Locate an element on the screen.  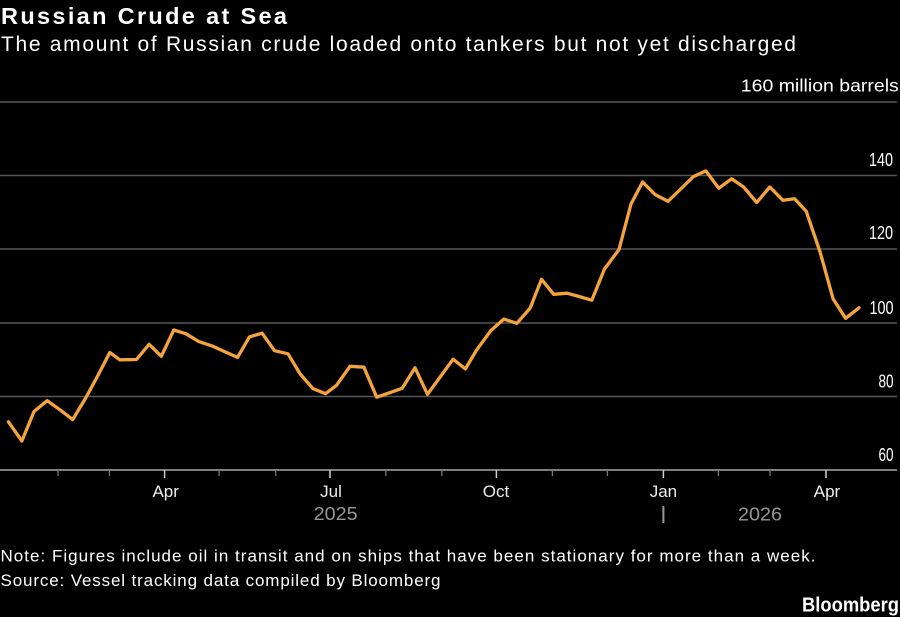
svg-text: 80 is located at coordinates (886, 381).